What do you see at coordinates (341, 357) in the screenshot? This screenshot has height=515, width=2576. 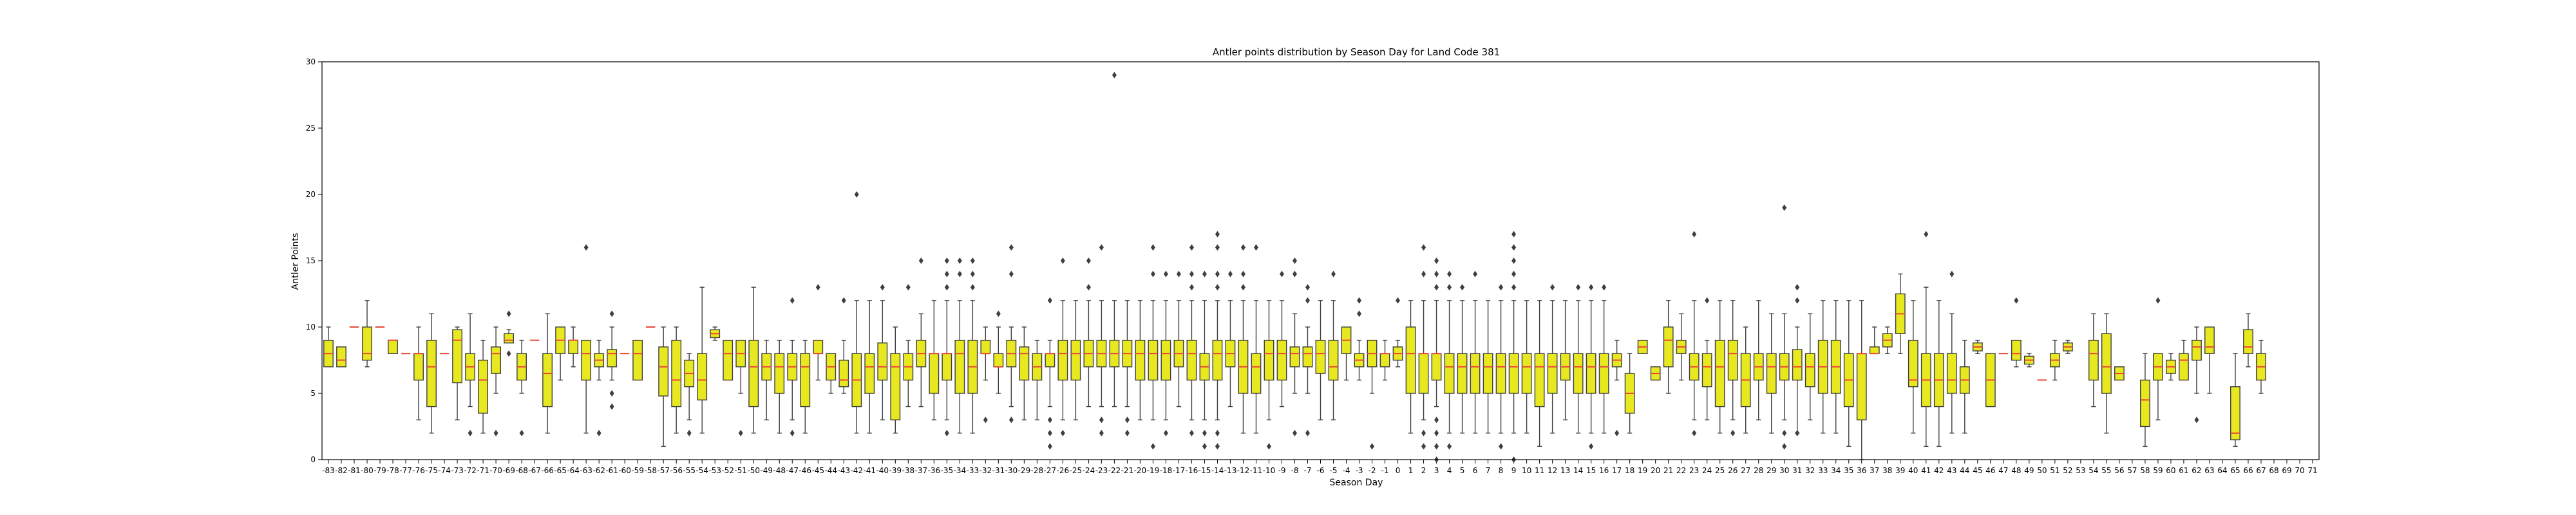 I see `box--82` at bounding box center [341, 357].